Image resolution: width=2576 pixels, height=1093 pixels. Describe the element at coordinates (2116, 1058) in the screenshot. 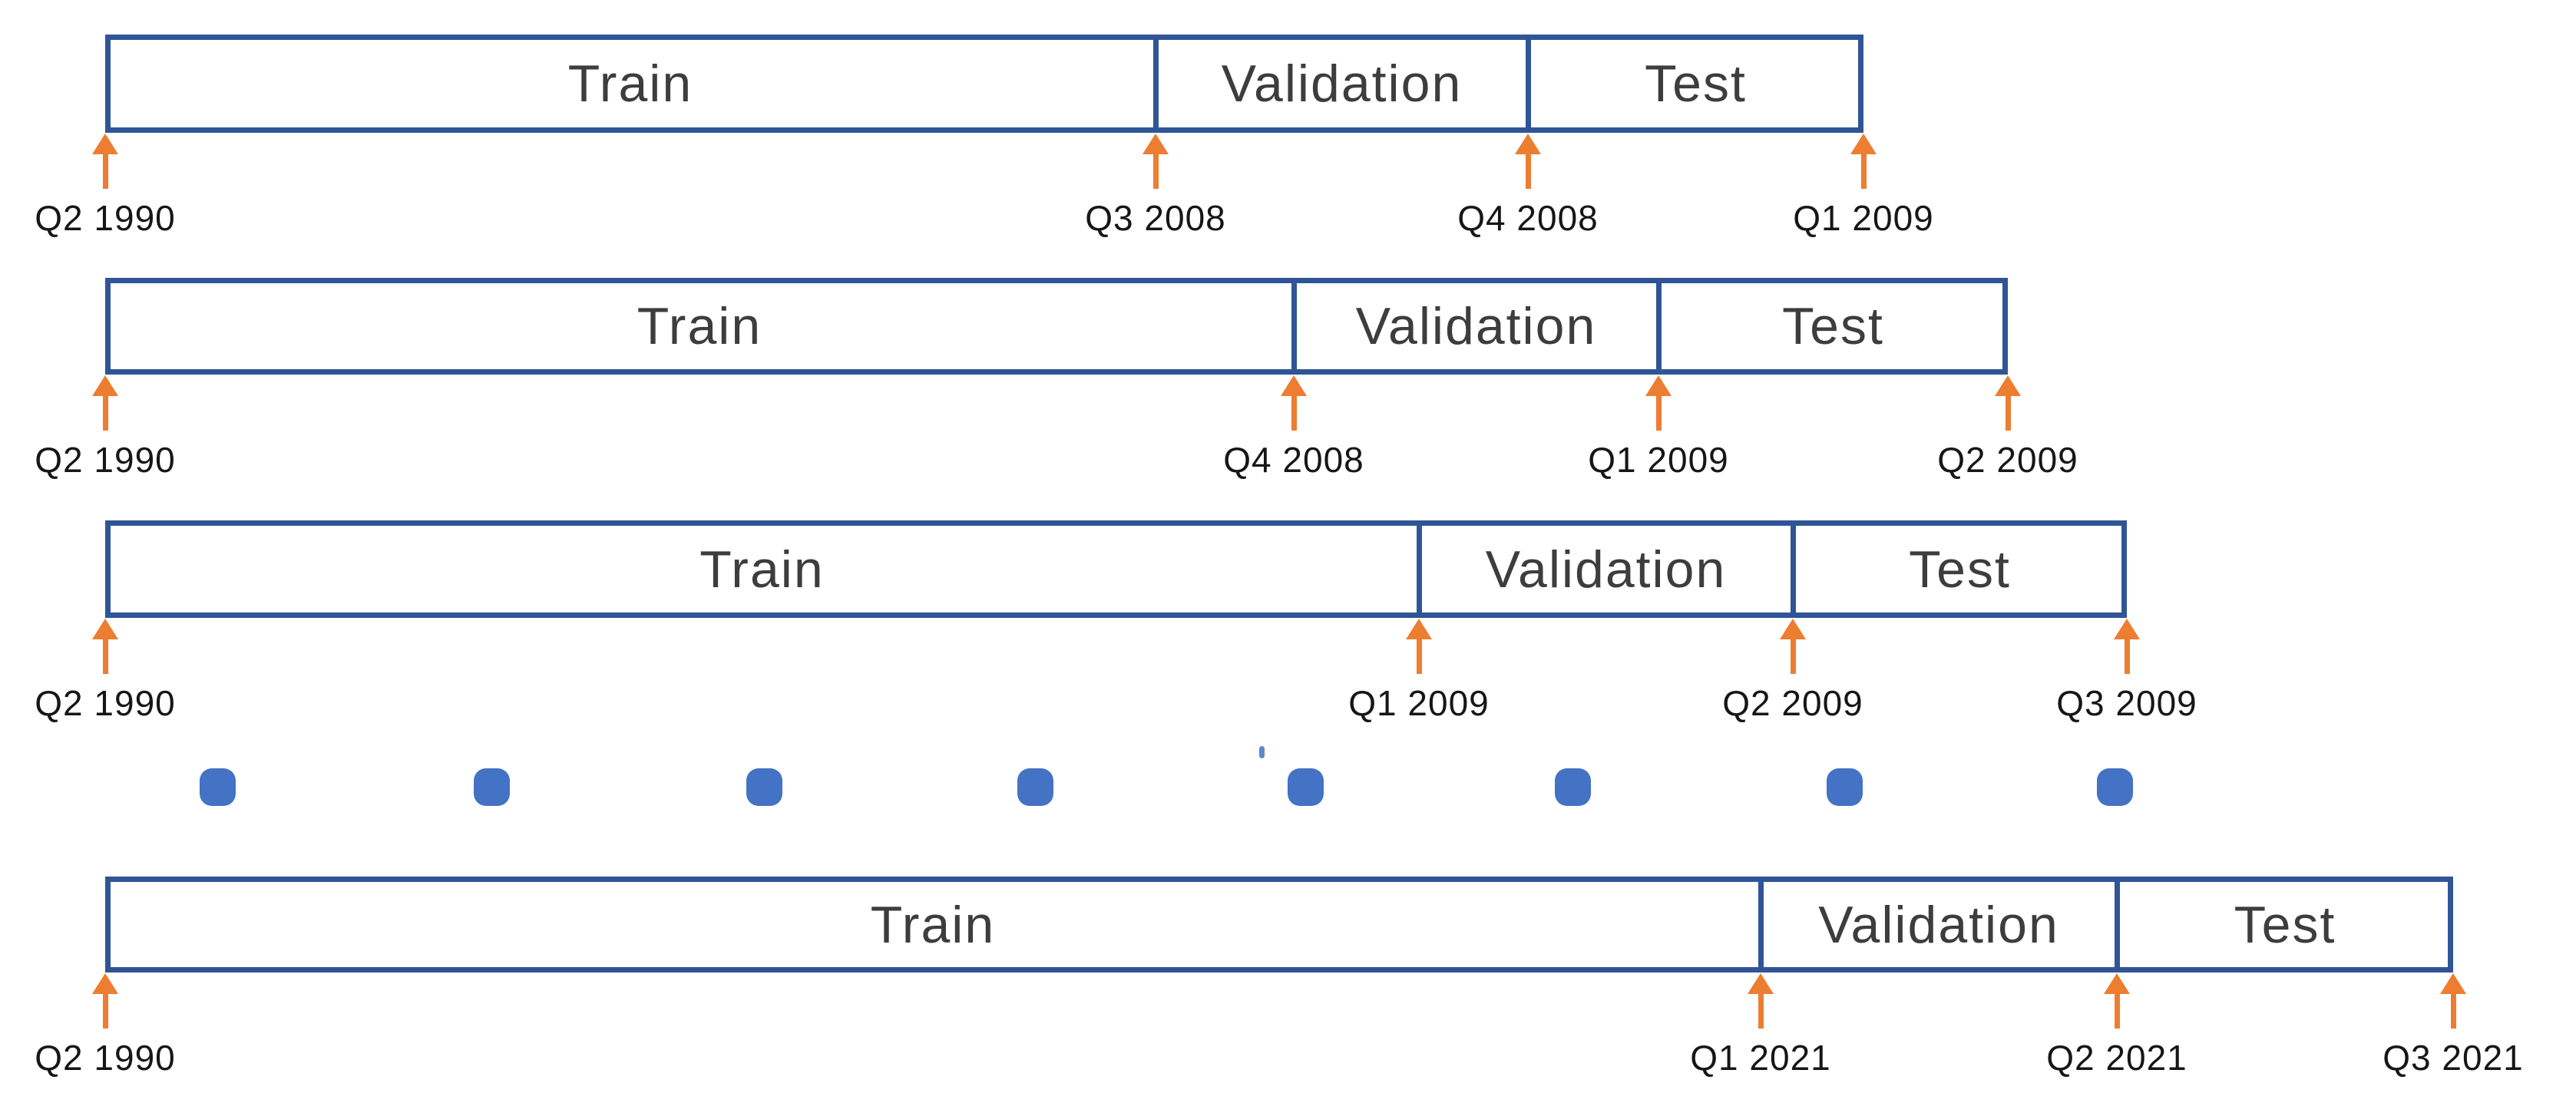

I see `date-label: Q2 2021` at that location.